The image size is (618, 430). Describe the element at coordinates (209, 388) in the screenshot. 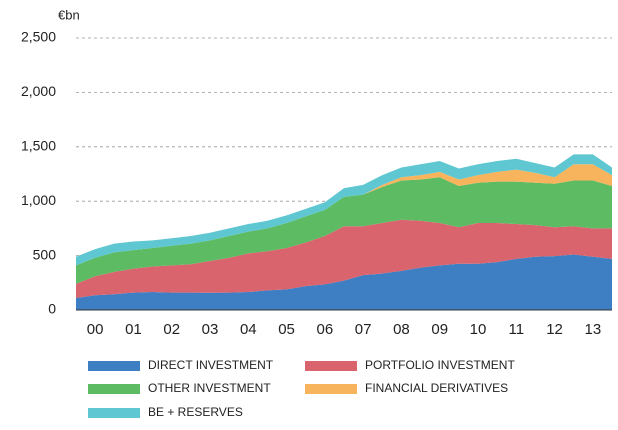

I see `legend-label: OTHER INVESTMENT` at that location.